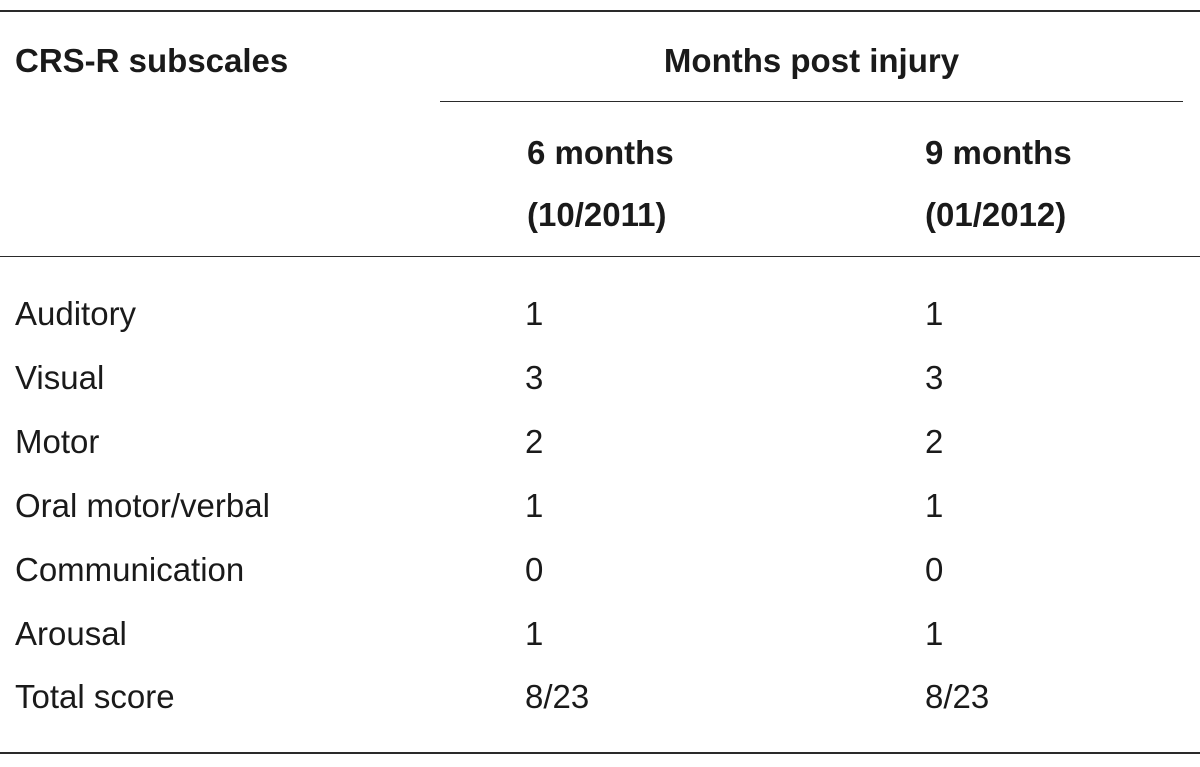 This screenshot has height=767, width=1200. I want to click on row-label-total-score: Total score, so click(95, 696).